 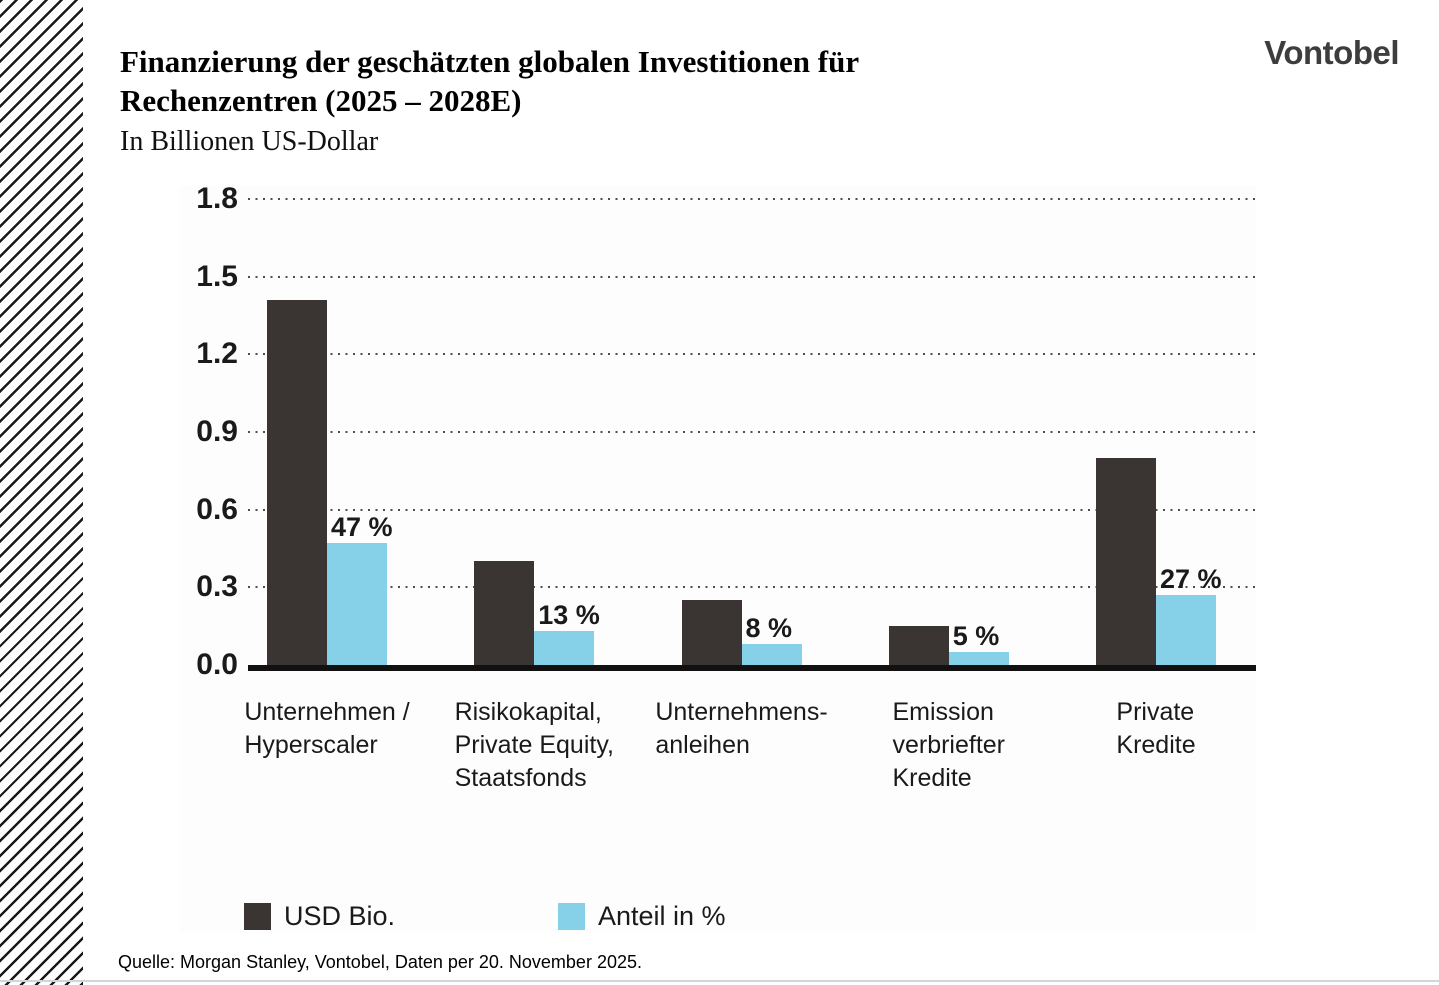 What do you see at coordinates (752, 199) in the screenshot?
I see `gridline-1.8` at bounding box center [752, 199].